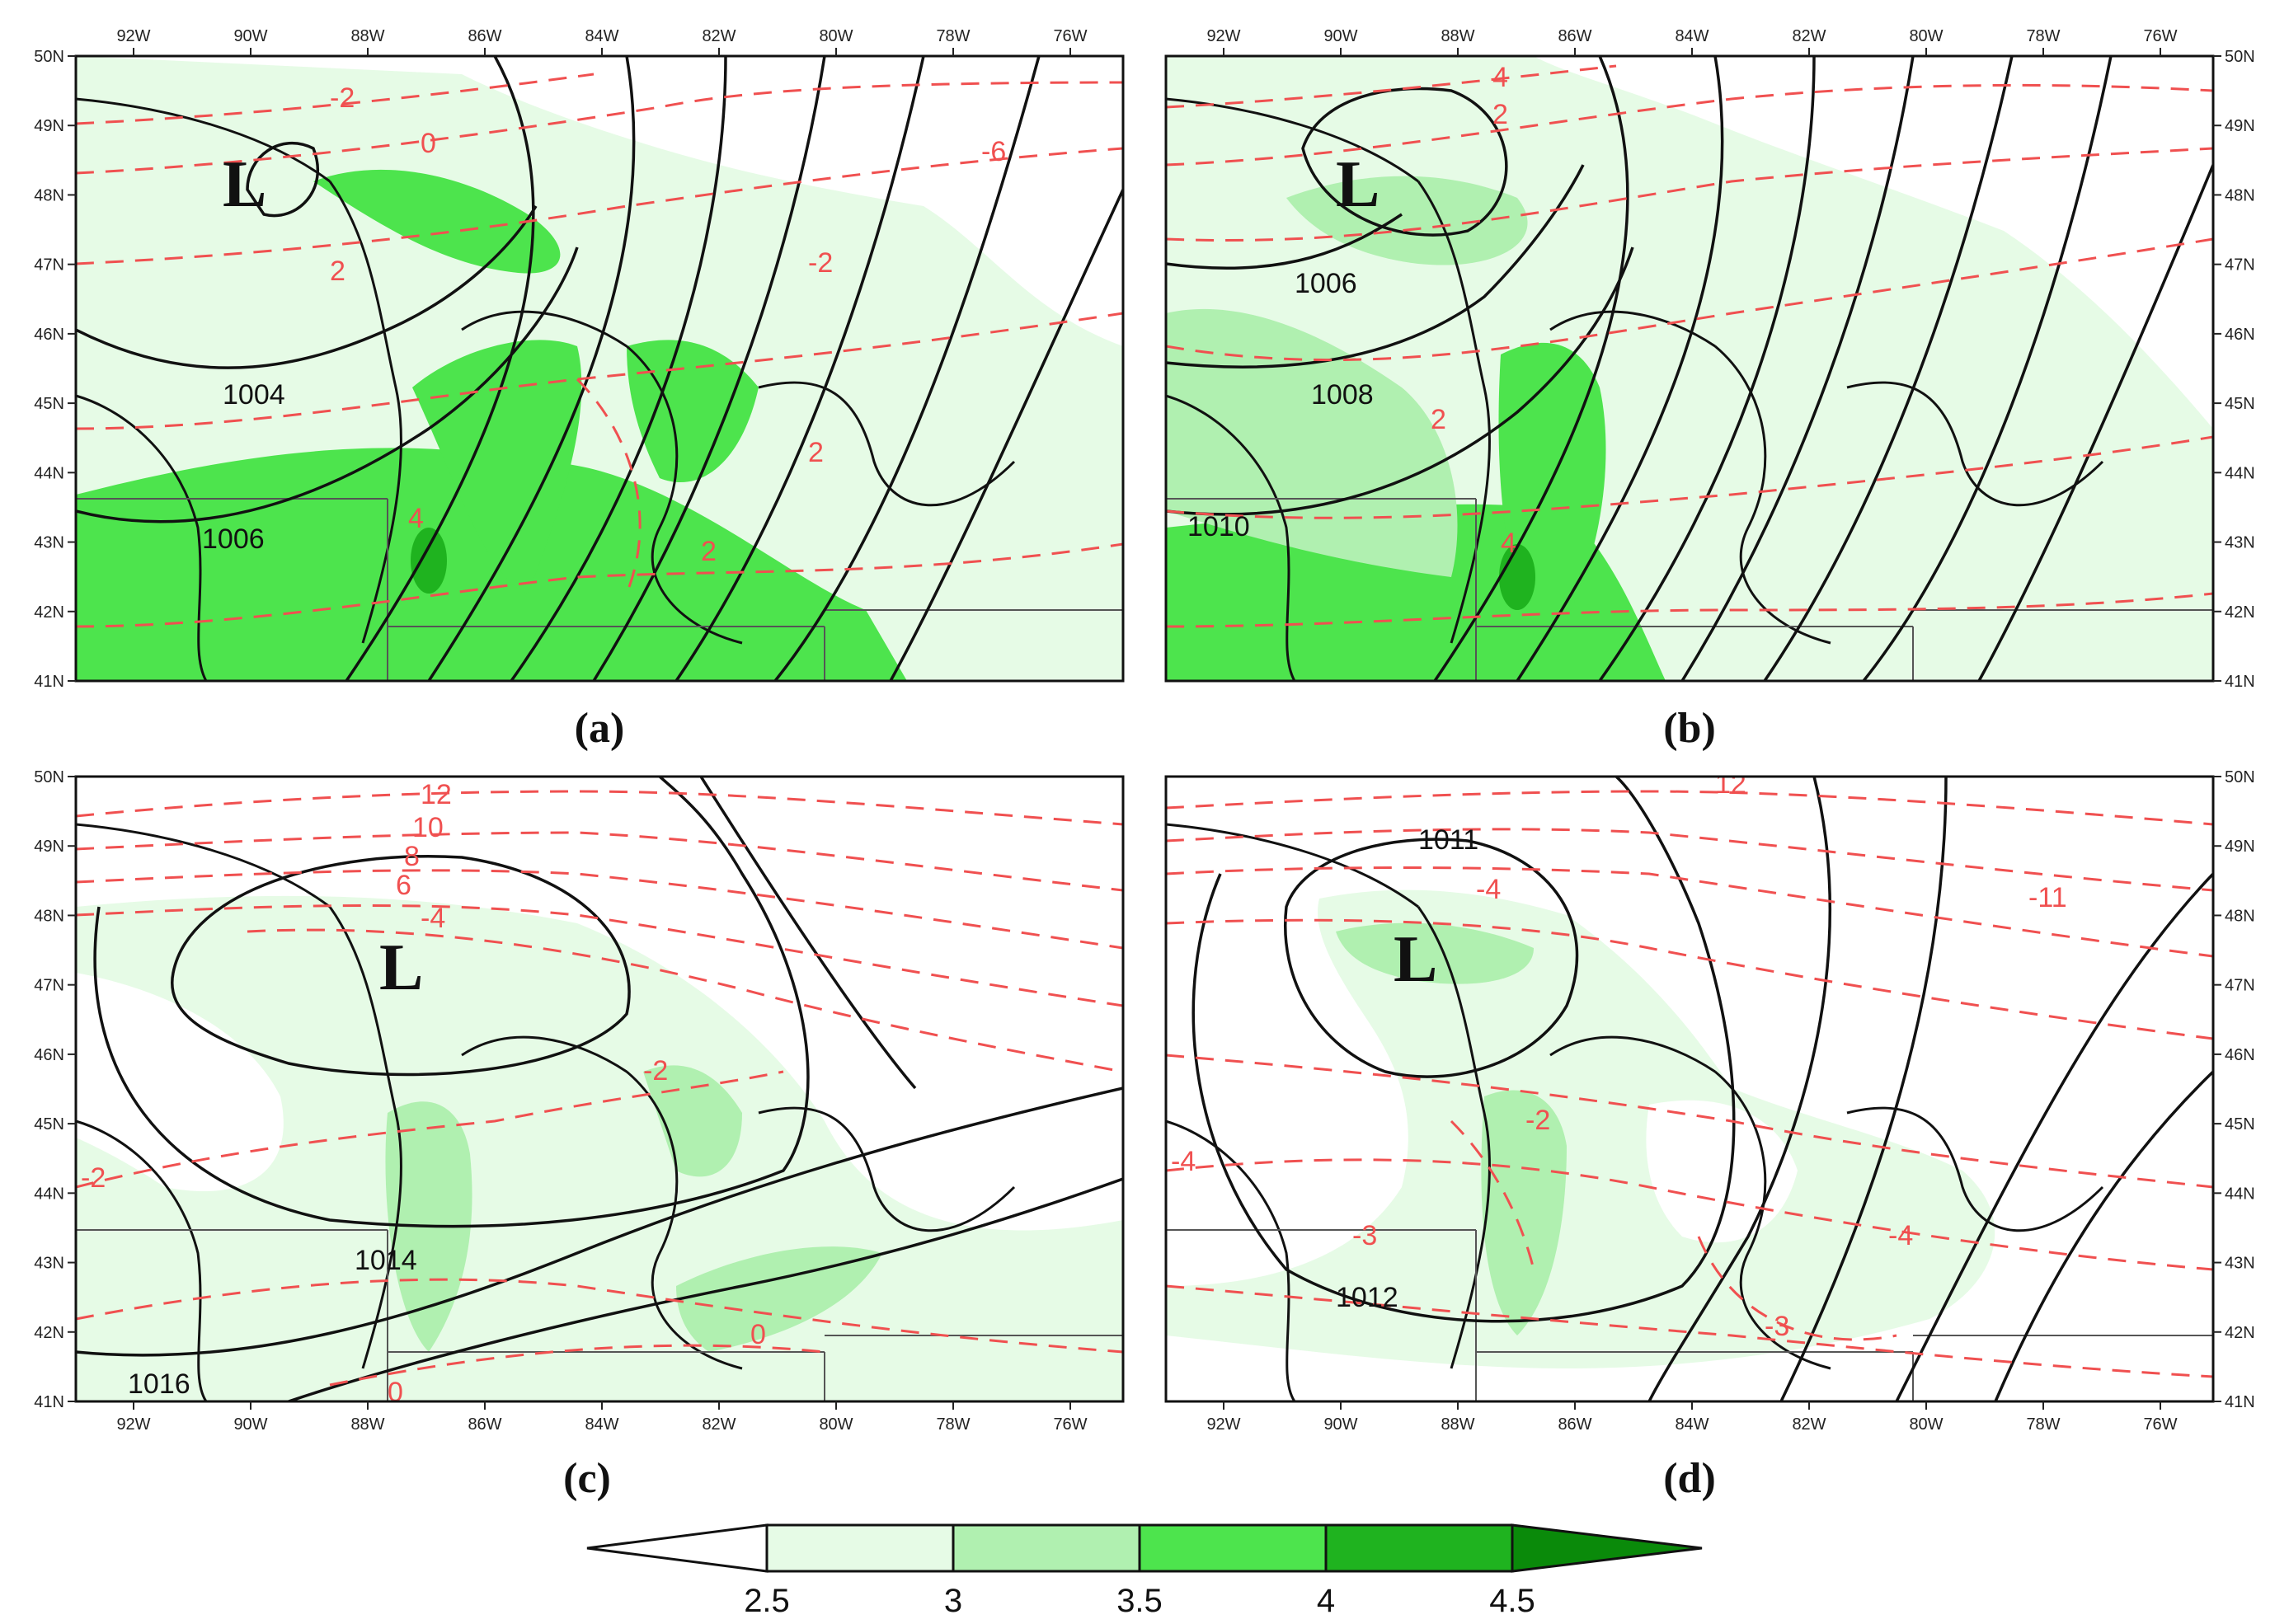 This screenshot has width=2289, height=1624. What do you see at coordinates (233, 539) in the screenshot?
I see `panel-a-isobar-label: 1006` at bounding box center [233, 539].